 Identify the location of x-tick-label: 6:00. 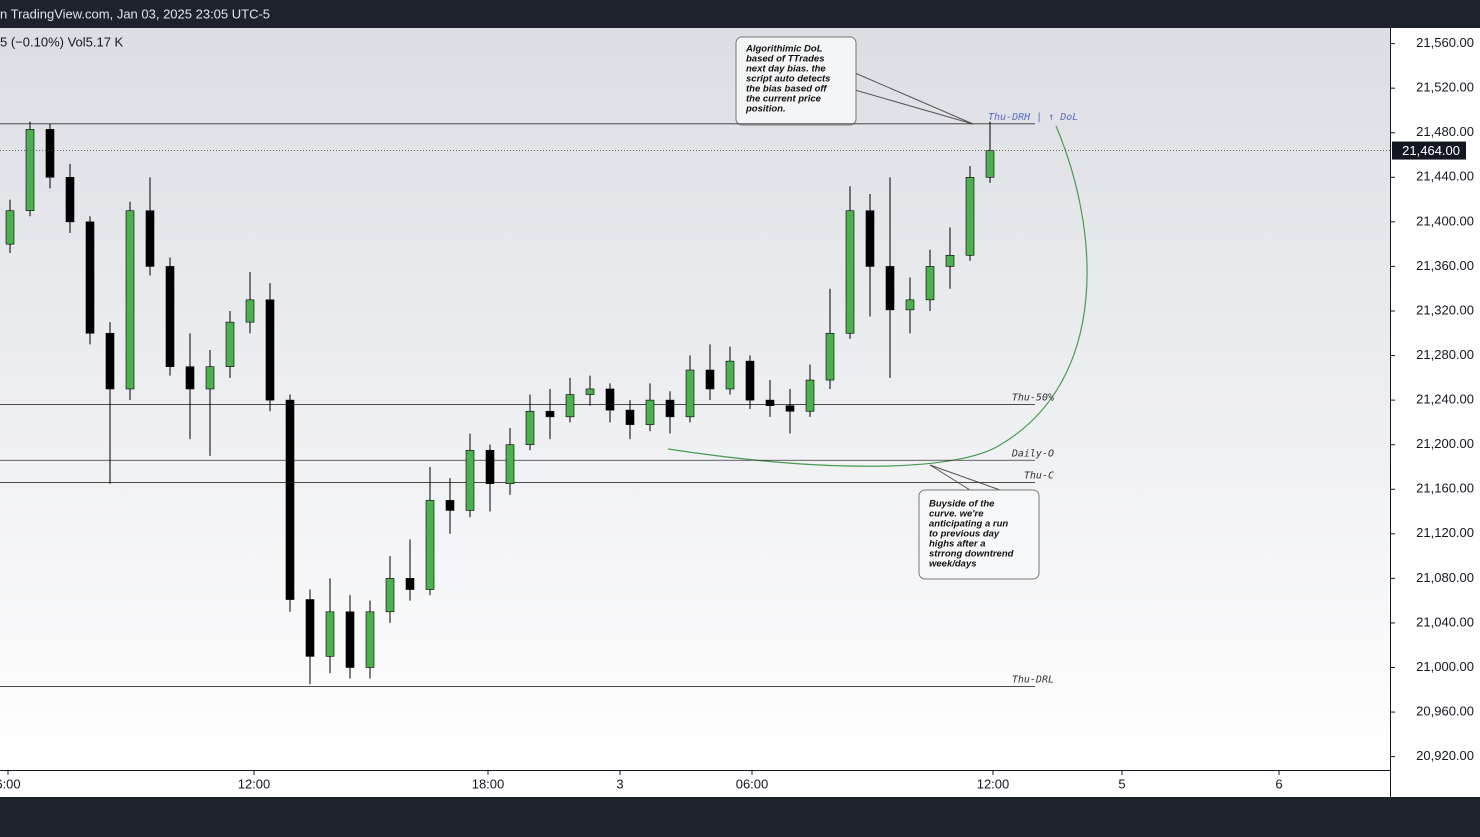
(10, 783).